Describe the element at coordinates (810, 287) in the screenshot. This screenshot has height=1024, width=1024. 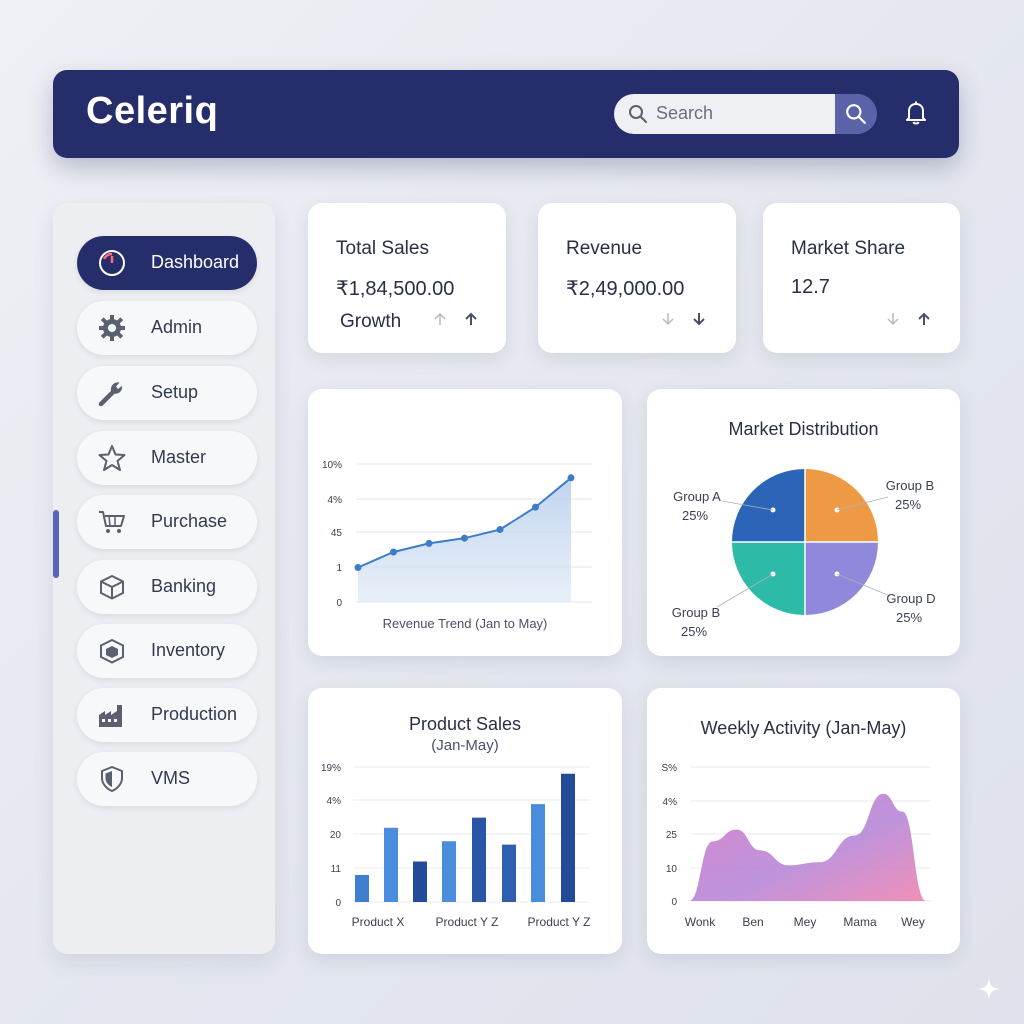
I see `stat-value: 12.7` at that location.